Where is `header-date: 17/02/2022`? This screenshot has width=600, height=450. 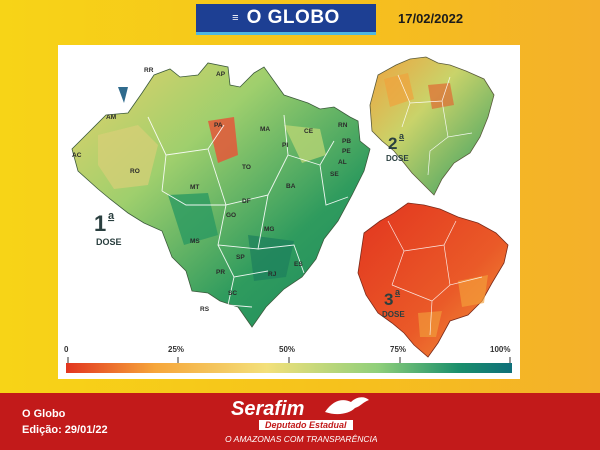 header-date: 17/02/2022 is located at coordinates (431, 18).